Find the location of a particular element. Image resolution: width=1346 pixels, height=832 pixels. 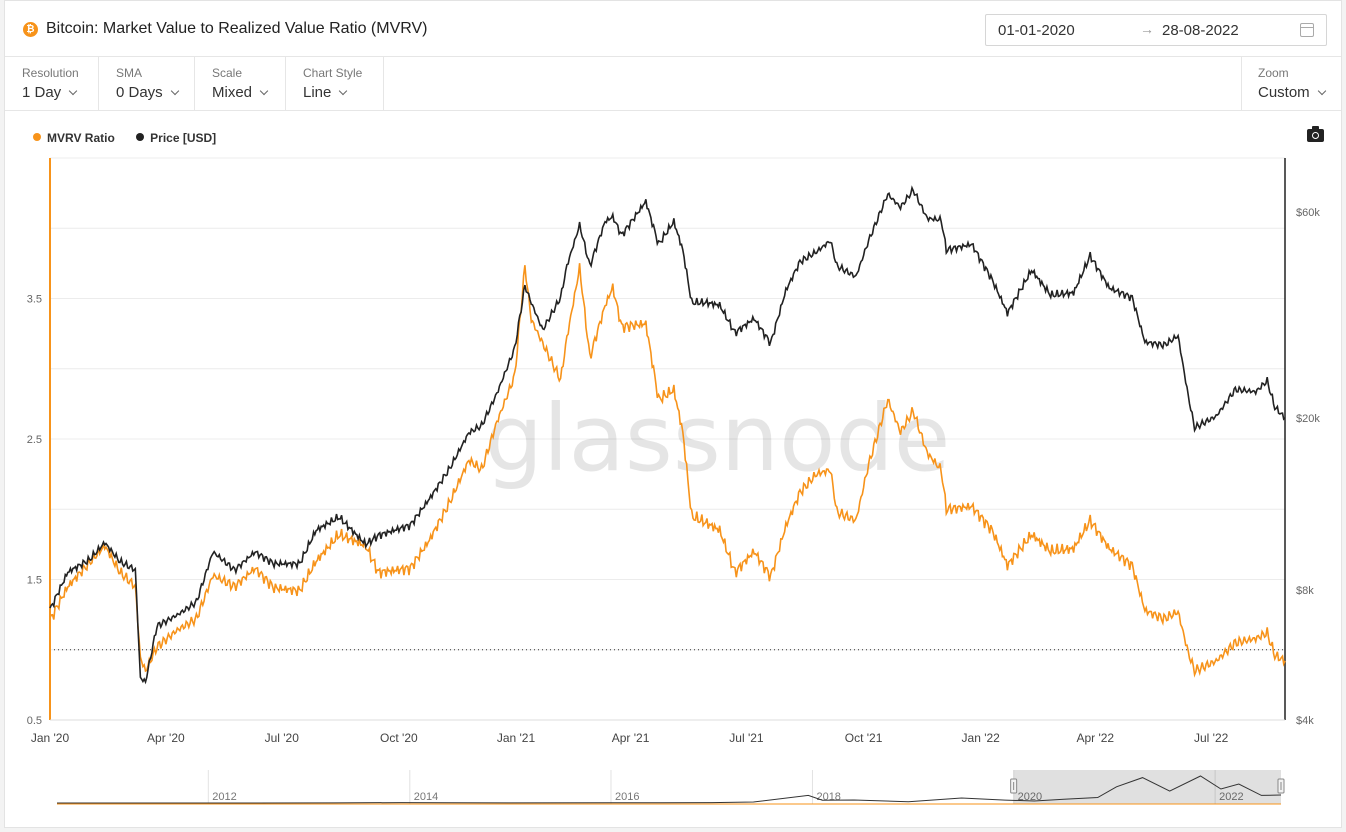

calendar-icon is located at coordinates (1307, 30).